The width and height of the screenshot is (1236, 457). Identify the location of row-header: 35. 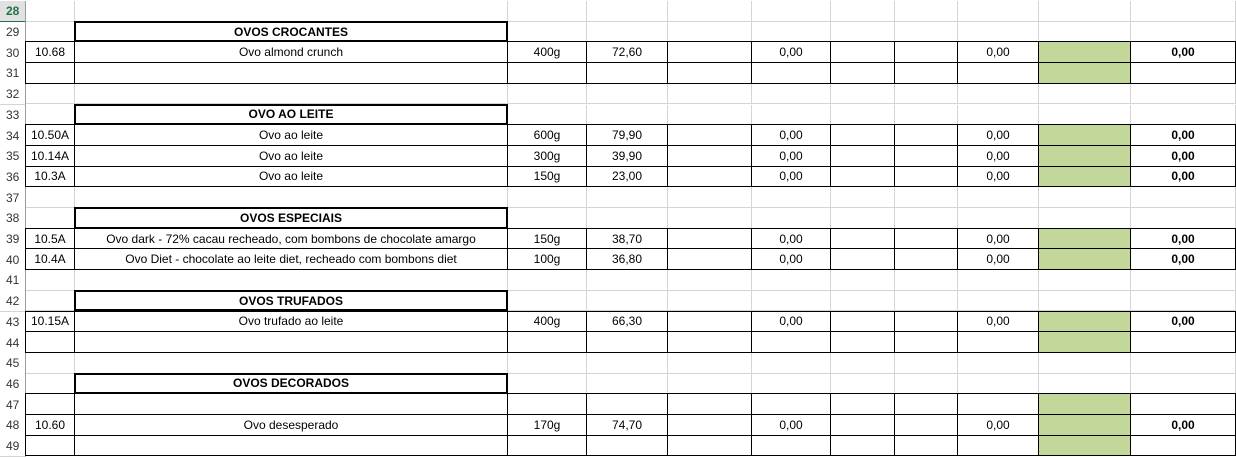
(13, 156).